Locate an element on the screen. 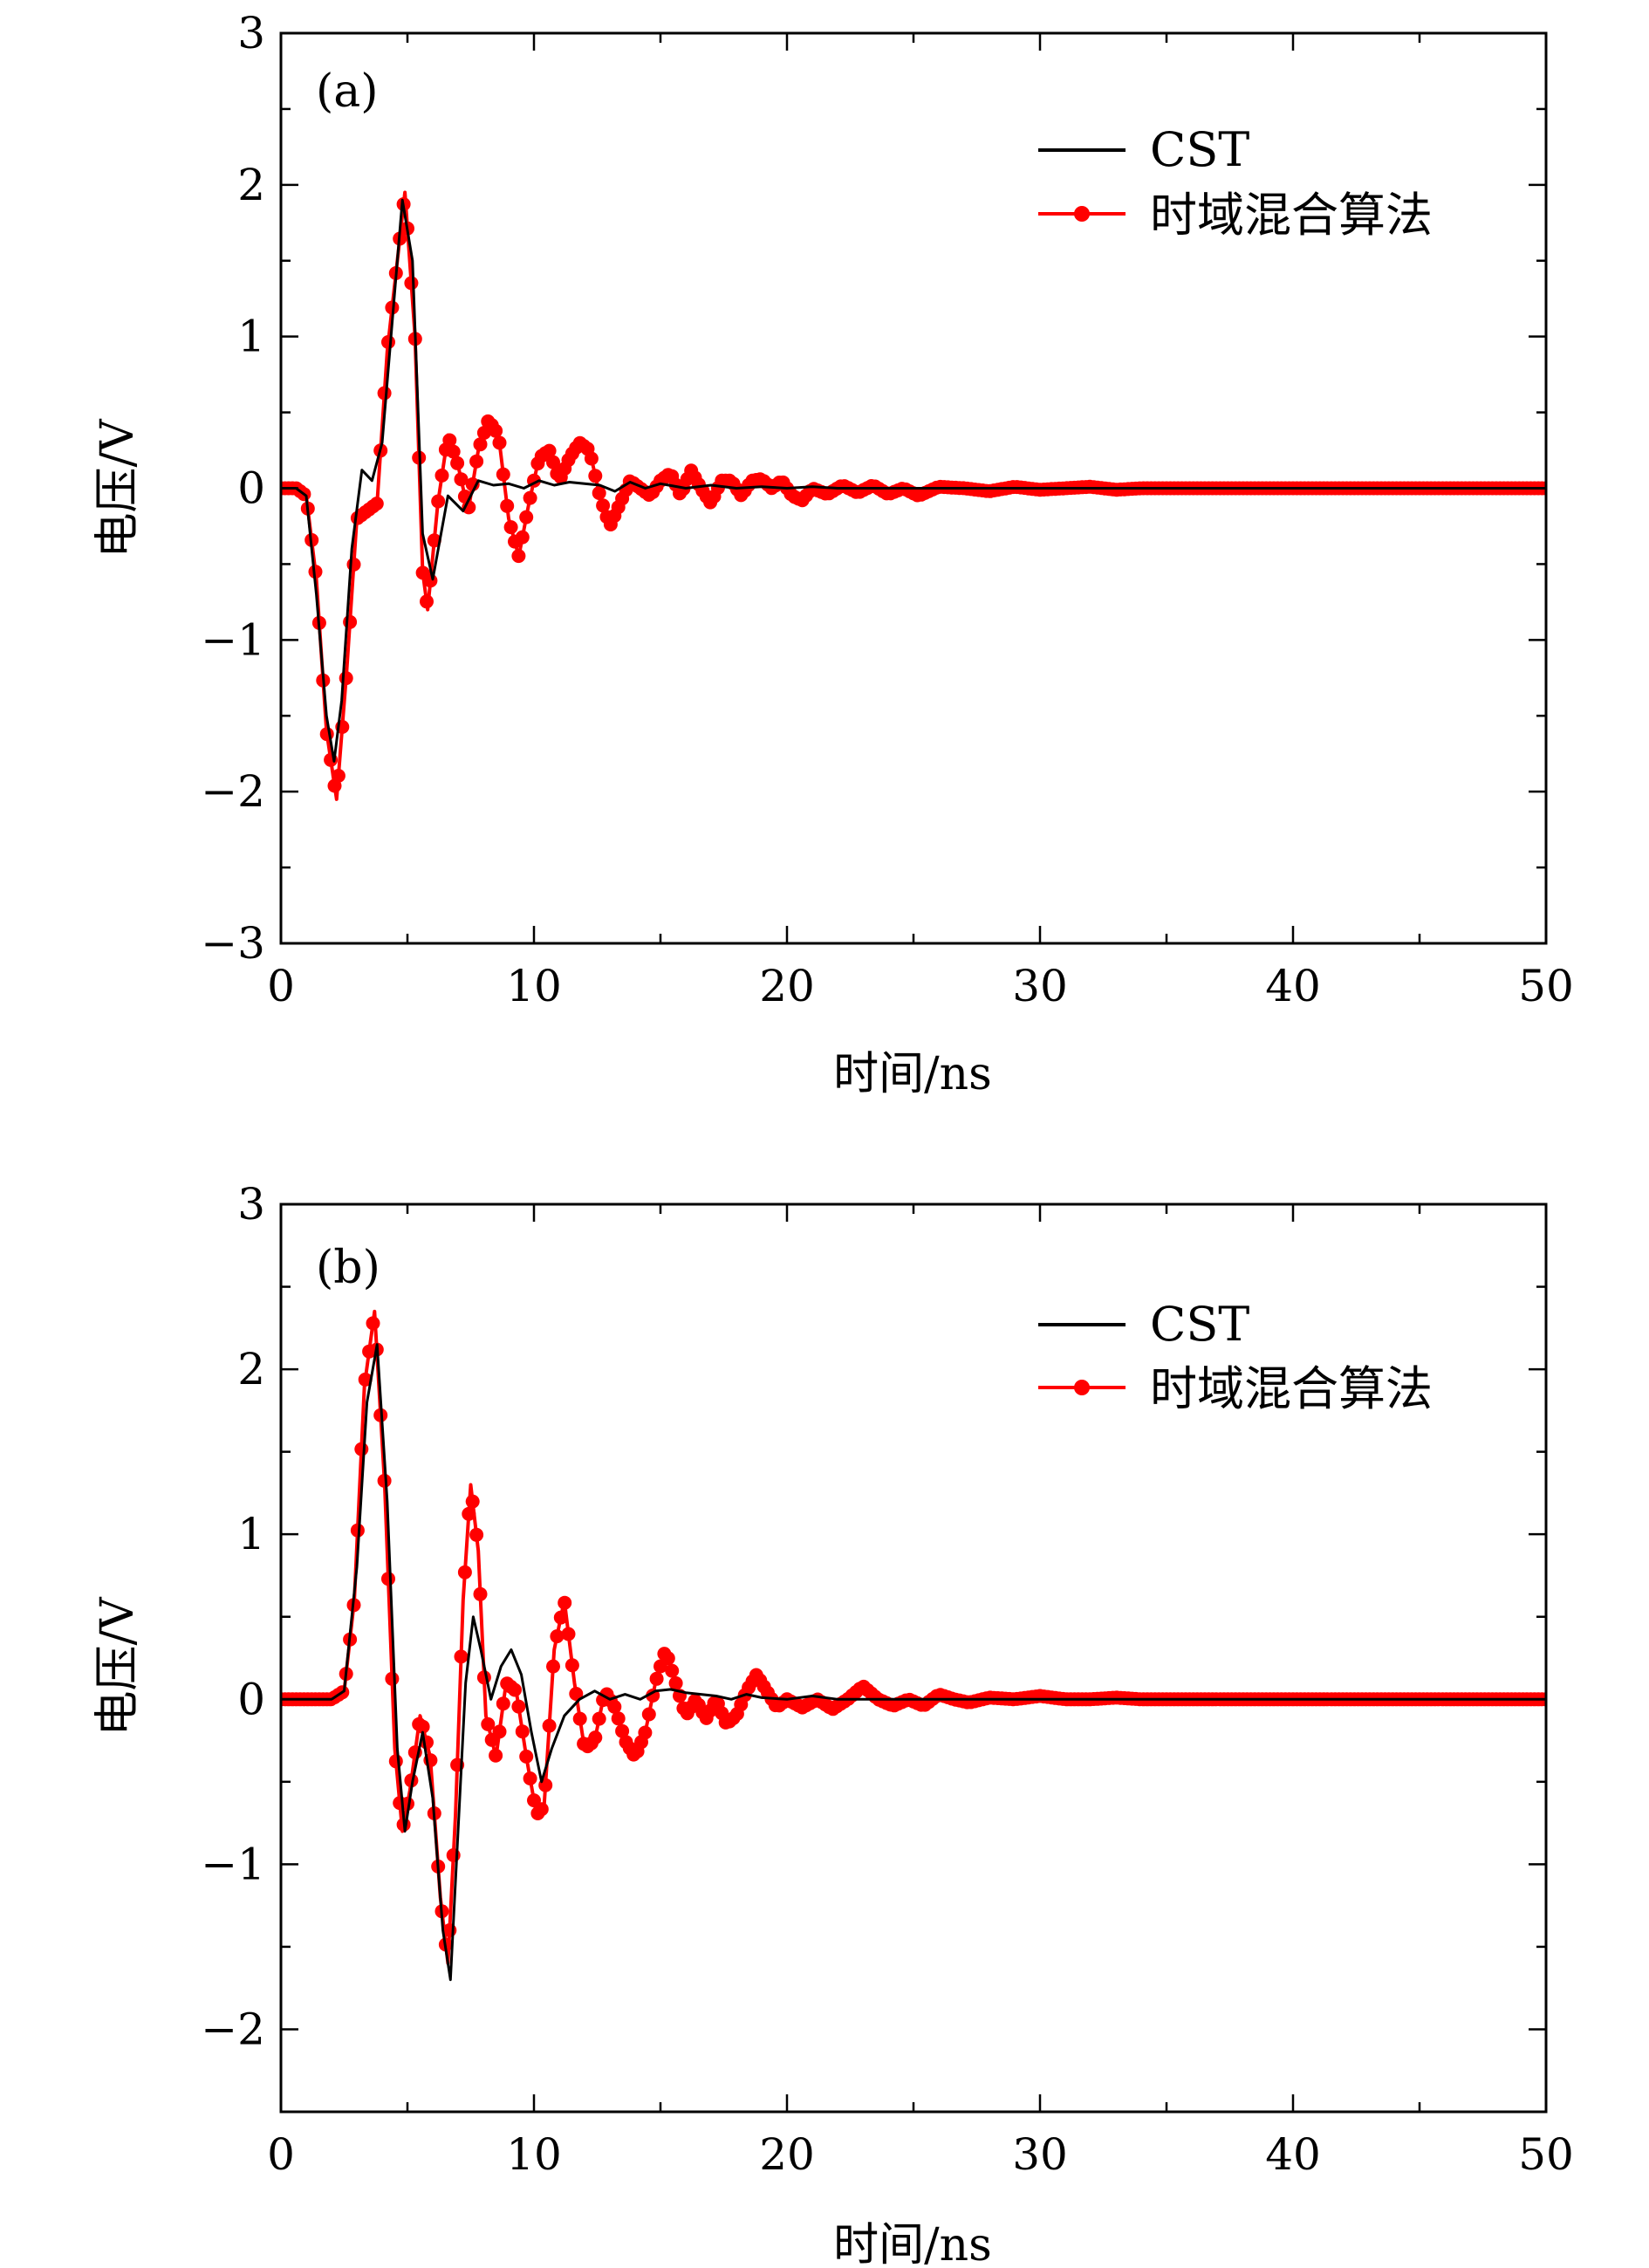 The image size is (1649, 2268). legend-label-hybrid: 时域混合算法 is located at coordinates (1291, 215).